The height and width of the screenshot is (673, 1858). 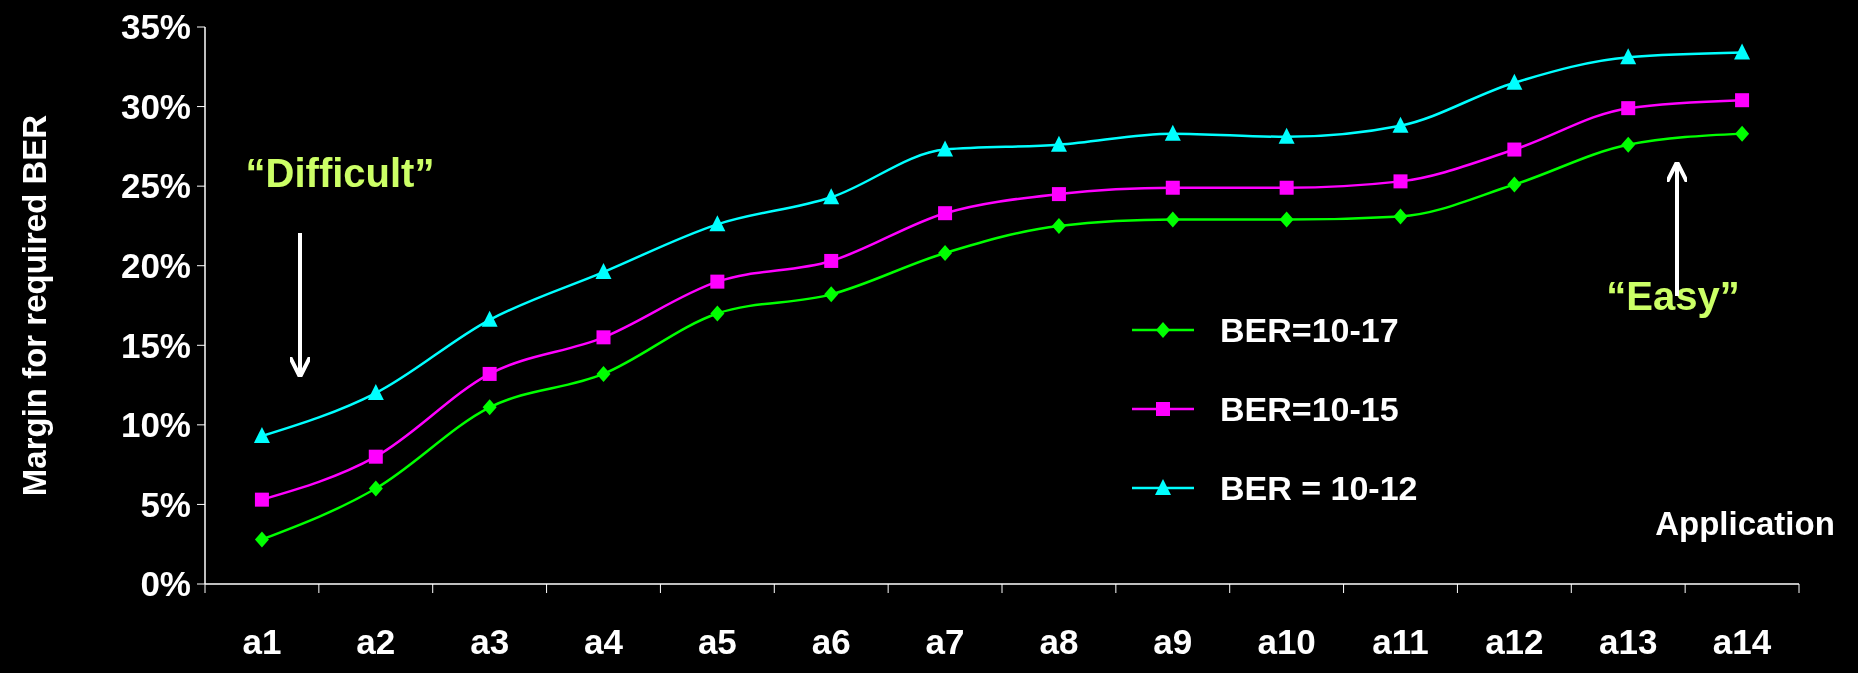 What do you see at coordinates (1400, 641) in the screenshot?
I see `x-tick-label: a11` at bounding box center [1400, 641].